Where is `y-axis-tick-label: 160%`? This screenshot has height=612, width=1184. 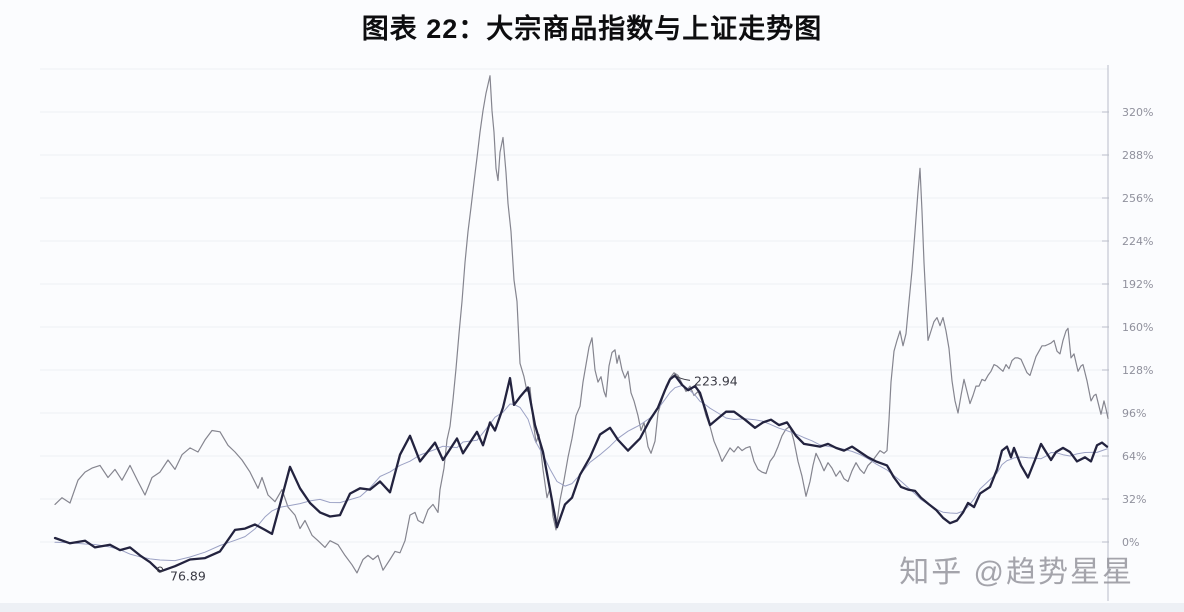 y-axis-tick-label: 160% is located at coordinates (1137, 327).